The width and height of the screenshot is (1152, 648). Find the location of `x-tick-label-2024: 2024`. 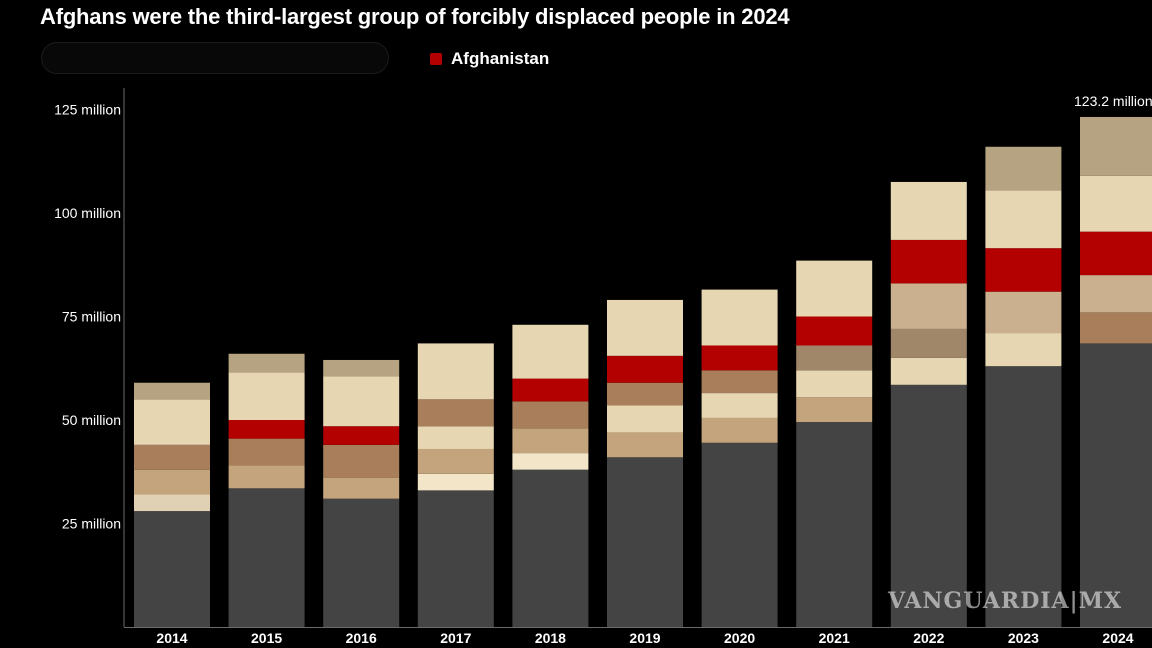

x-tick-label-2024: 2024 is located at coordinates (1117, 638).